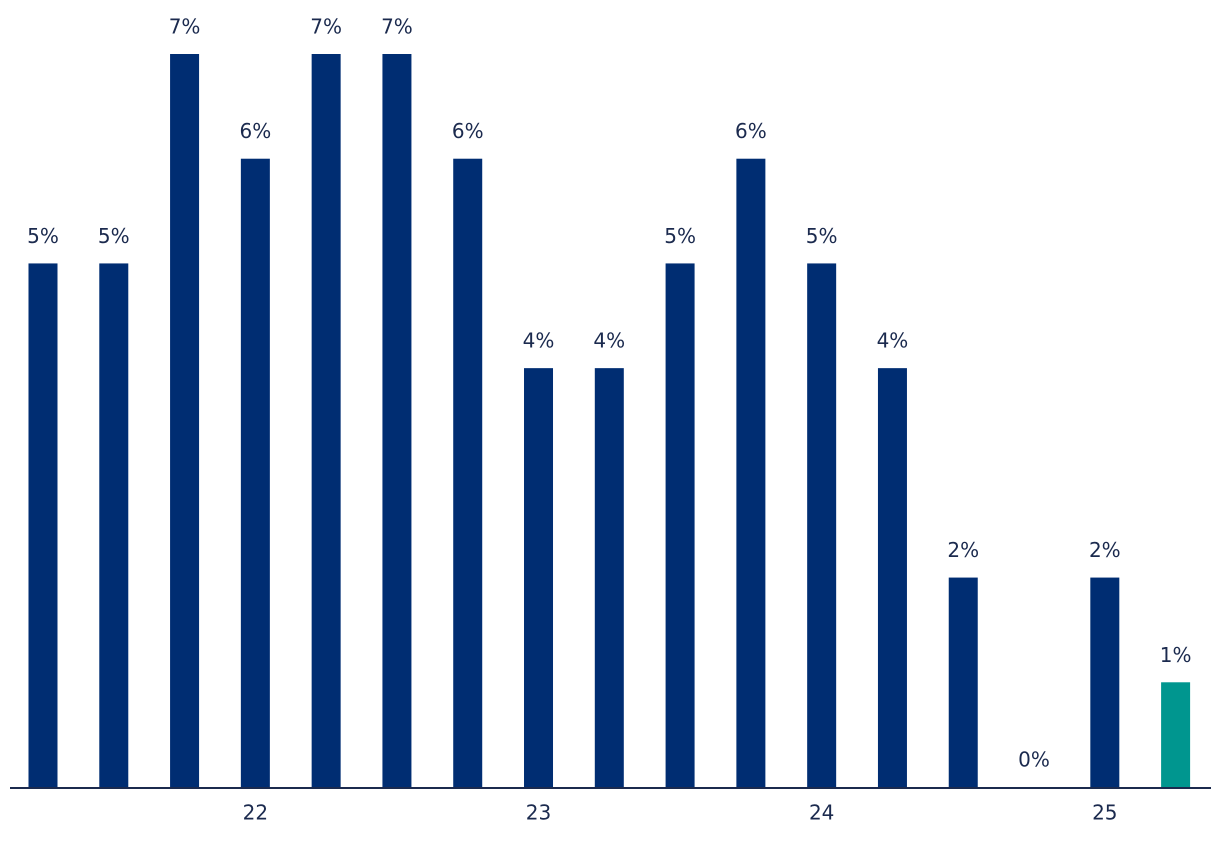 The width and height of the screenshot is (1220, 852). What do you see at coordinates (1034, 760) in the screenshot?
I see `data-label: 0%` at bounding box center [1034, 760].